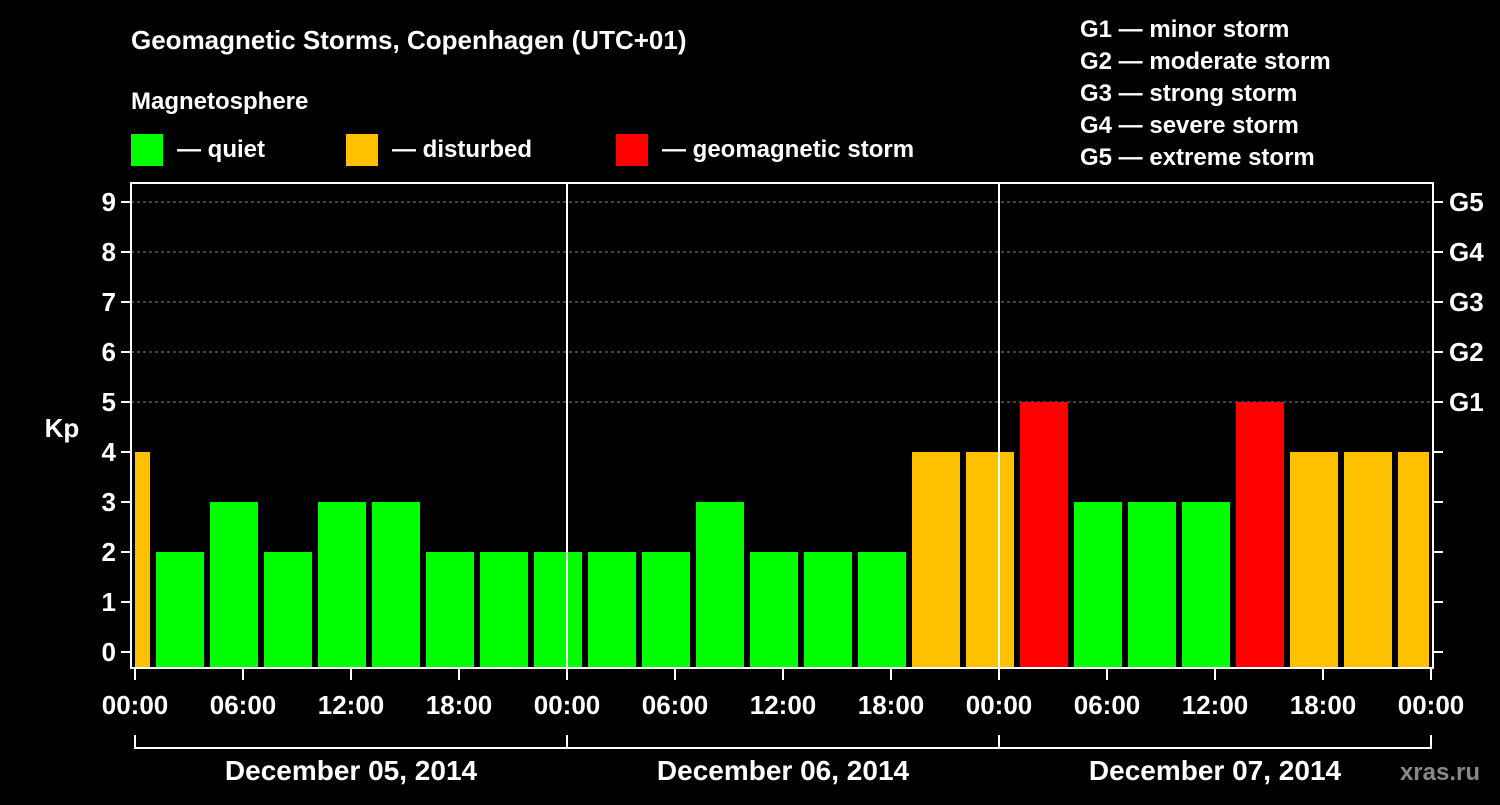 The width and height of the screenshot is (1500, 805). Describe the element at coordinates (109, 602) in the screenshot. I see `y-tick-label: 1` at that location.